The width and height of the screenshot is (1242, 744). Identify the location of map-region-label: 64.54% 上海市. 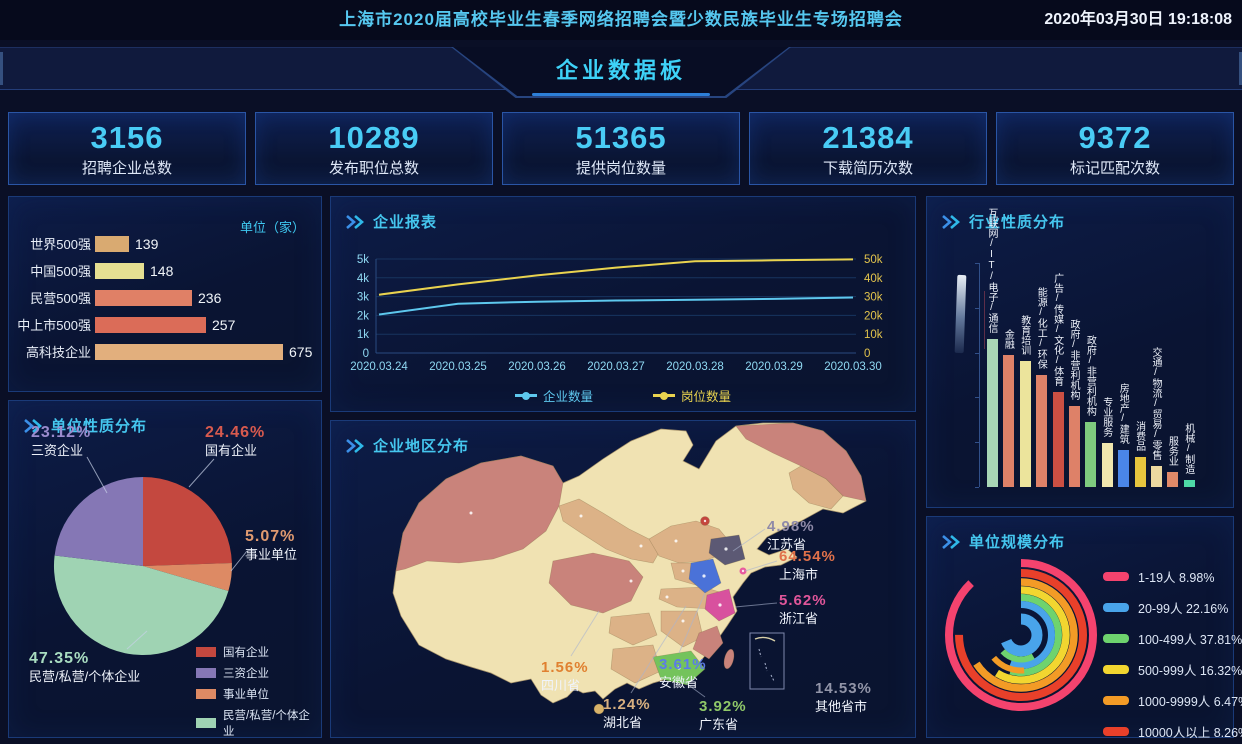
(807, 565).